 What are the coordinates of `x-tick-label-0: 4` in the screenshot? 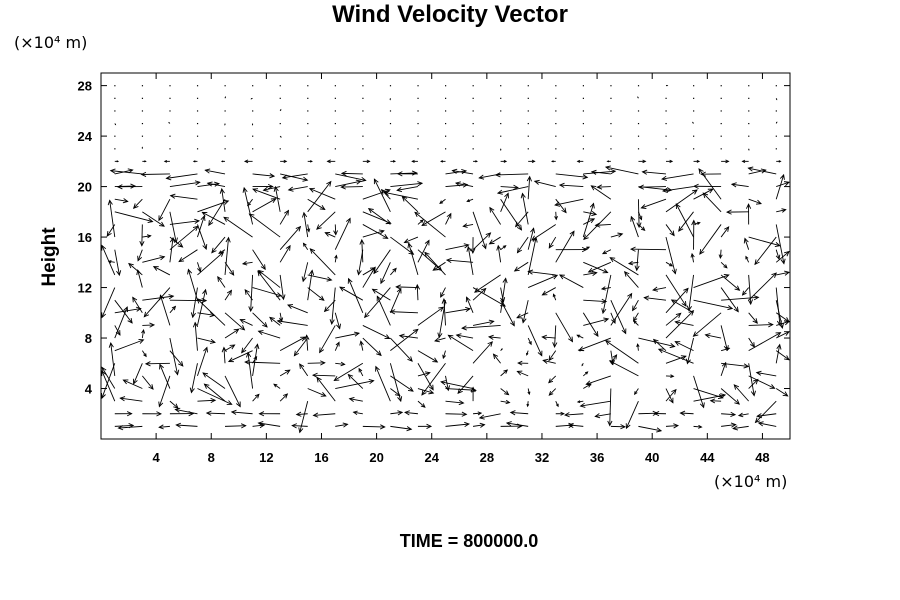 It's located at (157, 457).